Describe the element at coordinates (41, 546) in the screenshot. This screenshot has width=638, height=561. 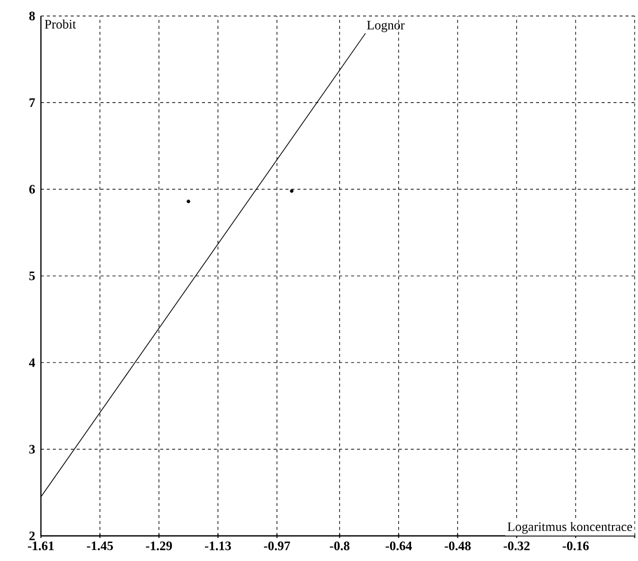
I see `x-tick-label: -1.61` at that location.